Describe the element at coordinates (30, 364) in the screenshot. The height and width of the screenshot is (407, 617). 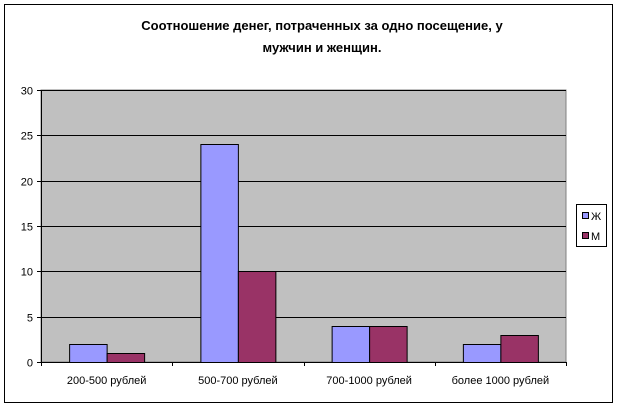
I see `y-tick-label: 0` at that location.